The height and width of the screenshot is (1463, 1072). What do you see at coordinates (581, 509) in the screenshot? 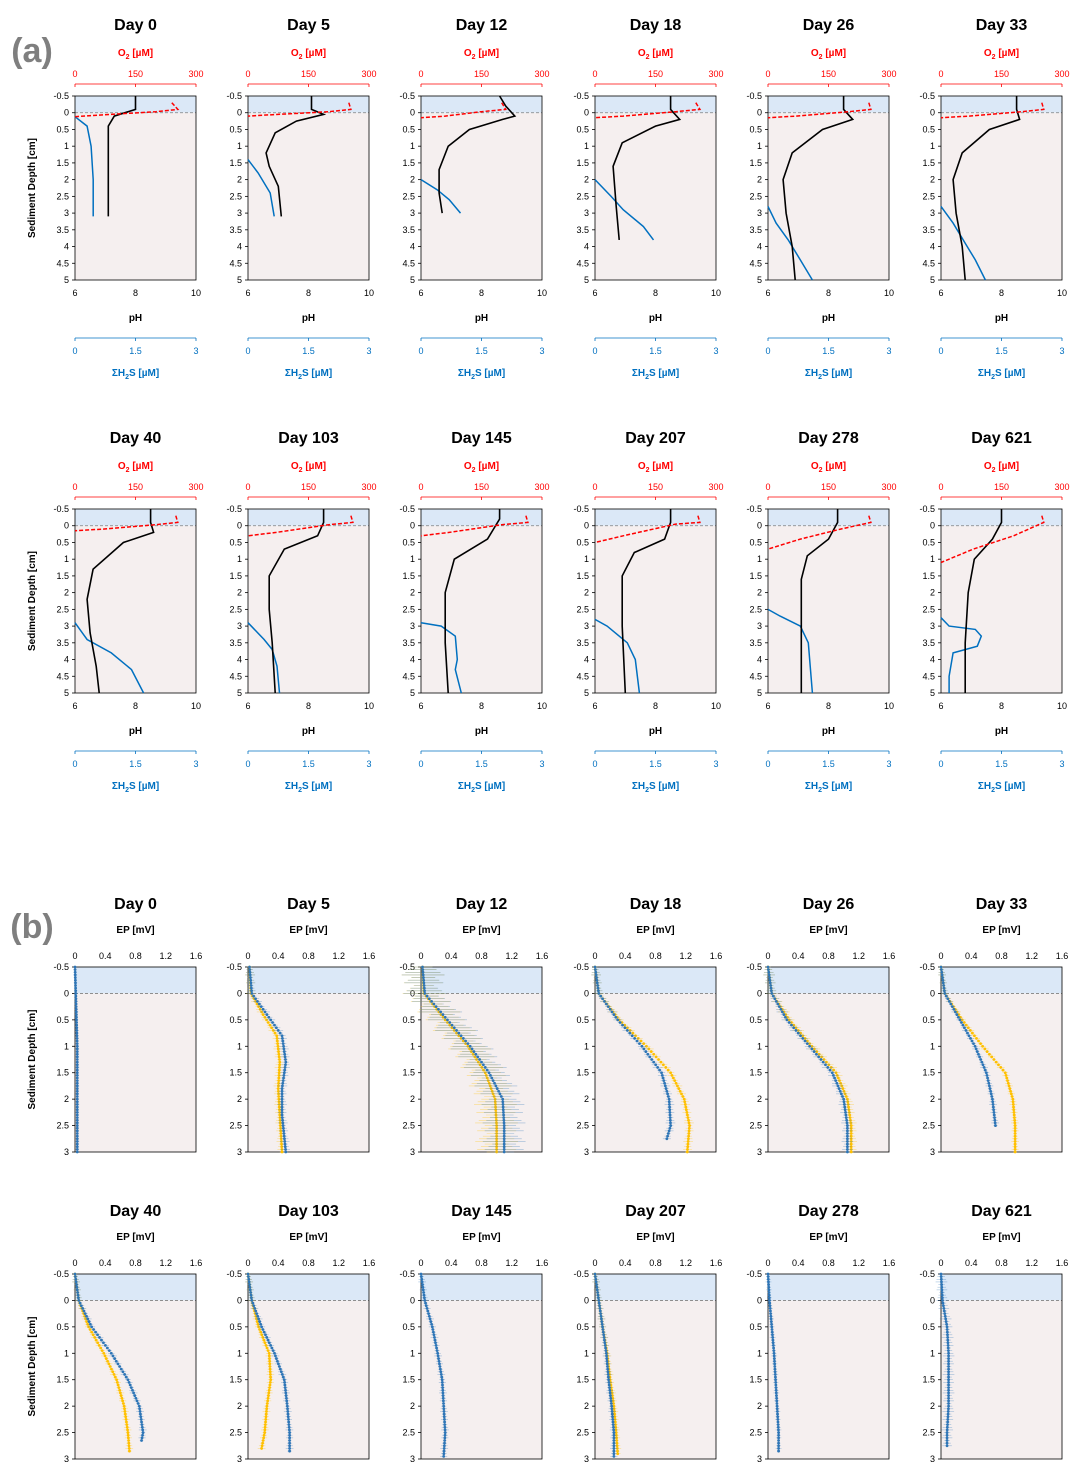
I see `depth-tick-label: -0.5` at bounding box center [581, 509].